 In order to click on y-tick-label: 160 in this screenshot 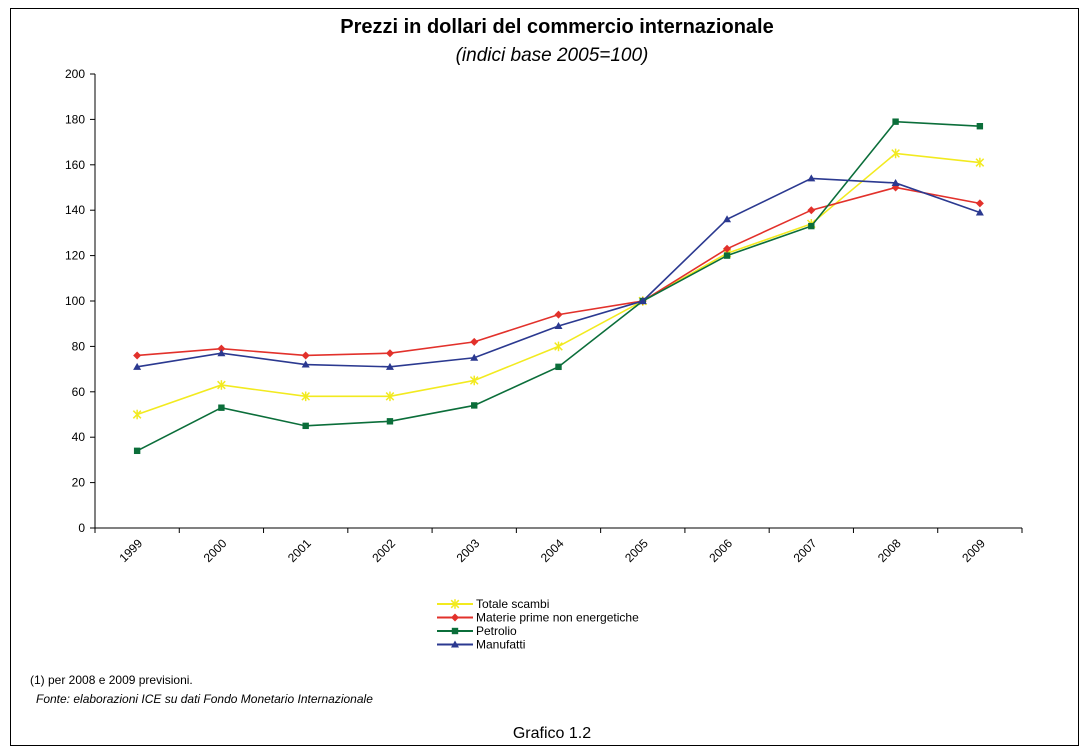, I will do `click(75, 165)`.